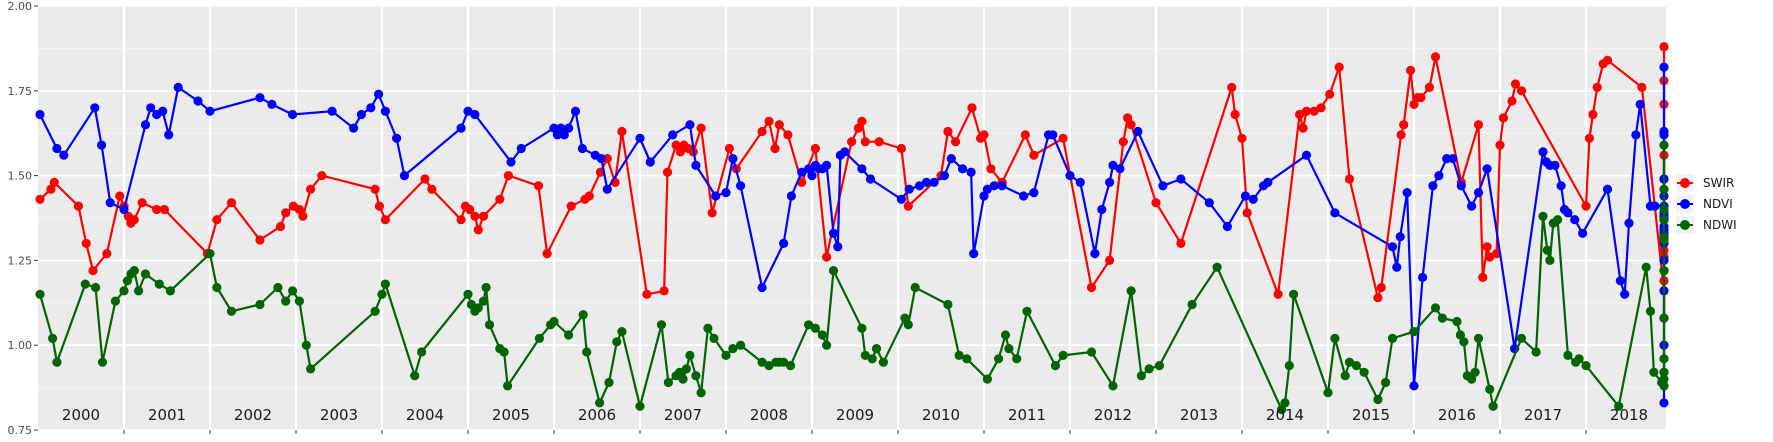 The height and width of the screenshot is (442, 1773). What do you see at coordinates (1706, 225) in the screenshot?
I see `legend-item-ndwi: NDWI` at bounding box center [1706, 225].